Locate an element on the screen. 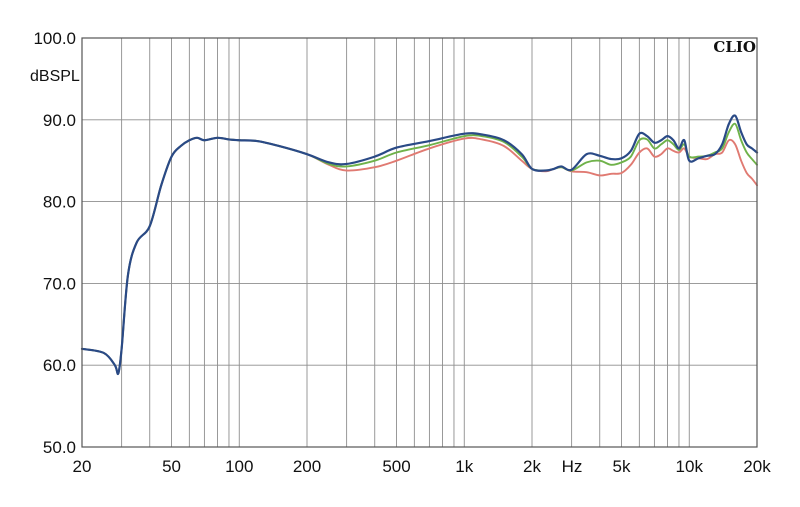 This screenshot has height=507, width=800. clio-brand-label: CLIO is located at coordinates (734, 47).